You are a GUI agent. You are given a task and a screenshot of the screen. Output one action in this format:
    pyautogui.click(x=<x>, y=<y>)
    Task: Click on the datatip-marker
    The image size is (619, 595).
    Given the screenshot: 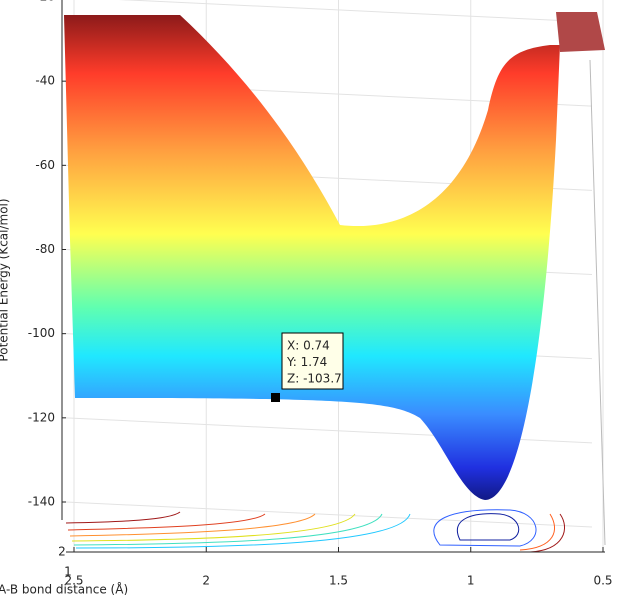 What is the action you would take?
    pyautogui.click(x=275, y=397)
    